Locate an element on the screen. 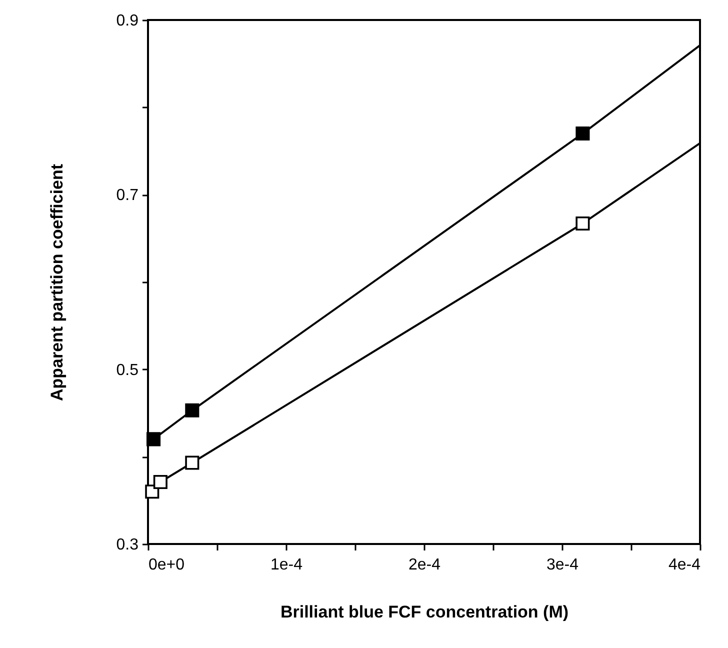 This screenshot has width=728, height=648. y-tick-label: 0.9 is located at coordinates (127, 21).